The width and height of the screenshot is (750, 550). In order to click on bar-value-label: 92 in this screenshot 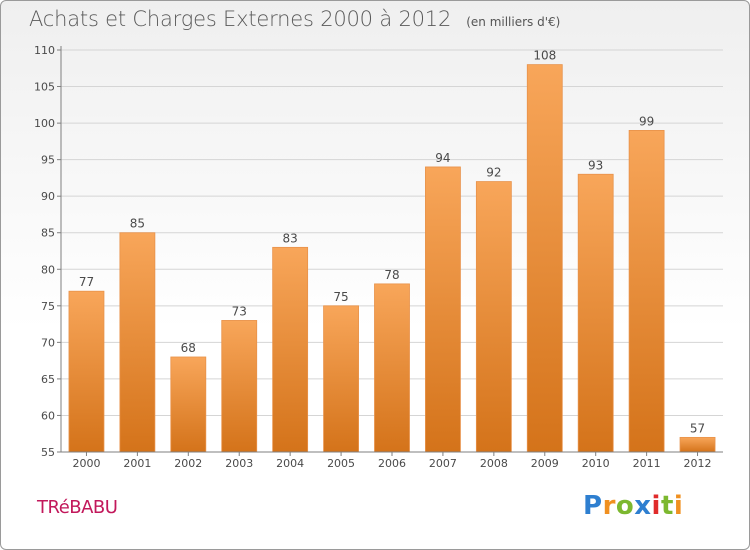, I will do `click(493, 173)`.